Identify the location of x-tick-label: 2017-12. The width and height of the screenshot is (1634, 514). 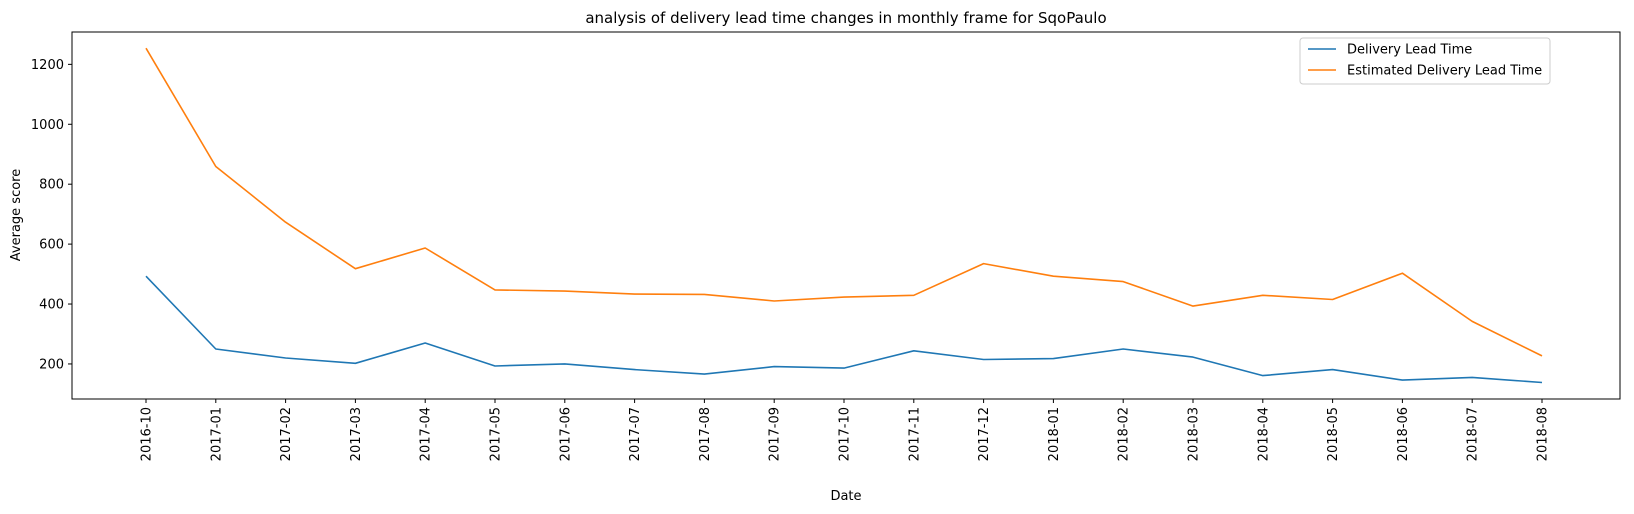
(984, 434).